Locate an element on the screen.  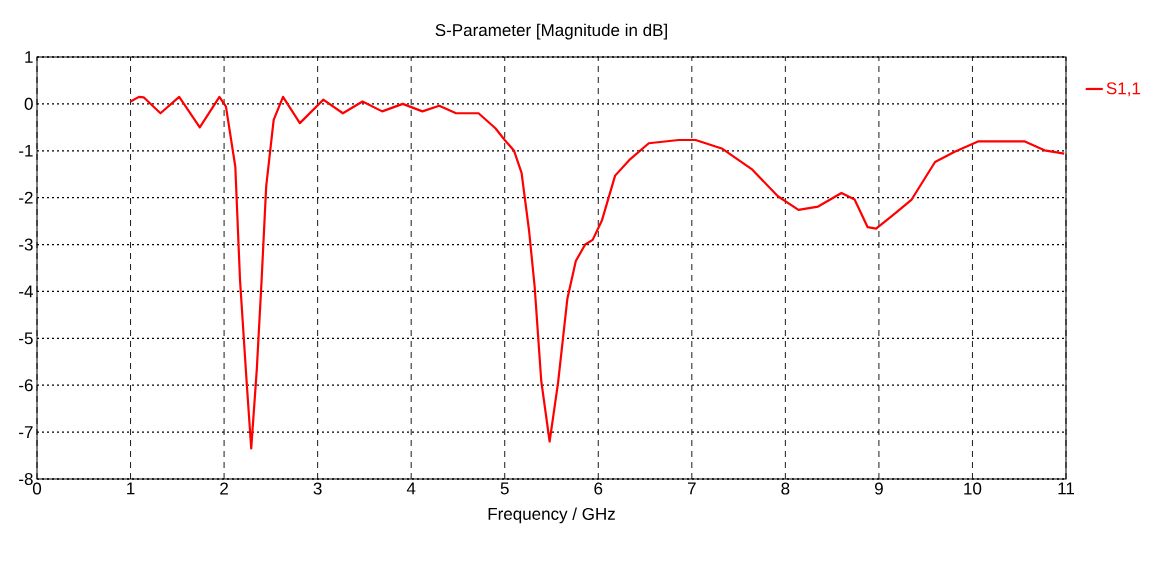
x-tick-label: 8 is located at coordinates (785, 488).